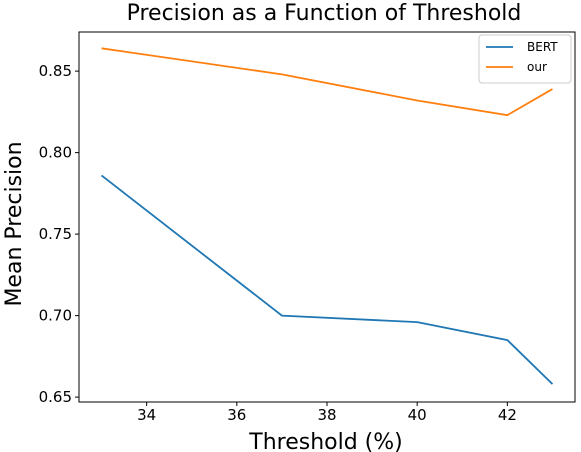 The image size is (581, 452). I want to click on legend: BERT our, so click(525, 59).